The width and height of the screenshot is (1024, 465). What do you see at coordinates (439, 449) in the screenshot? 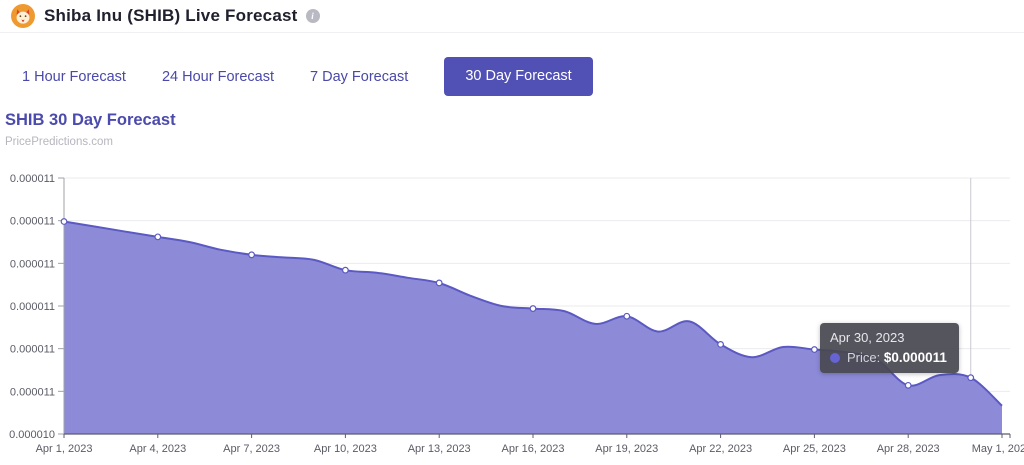
I see `x-axis-label: Apr 13, 2023` at bounding box center [439, 449].